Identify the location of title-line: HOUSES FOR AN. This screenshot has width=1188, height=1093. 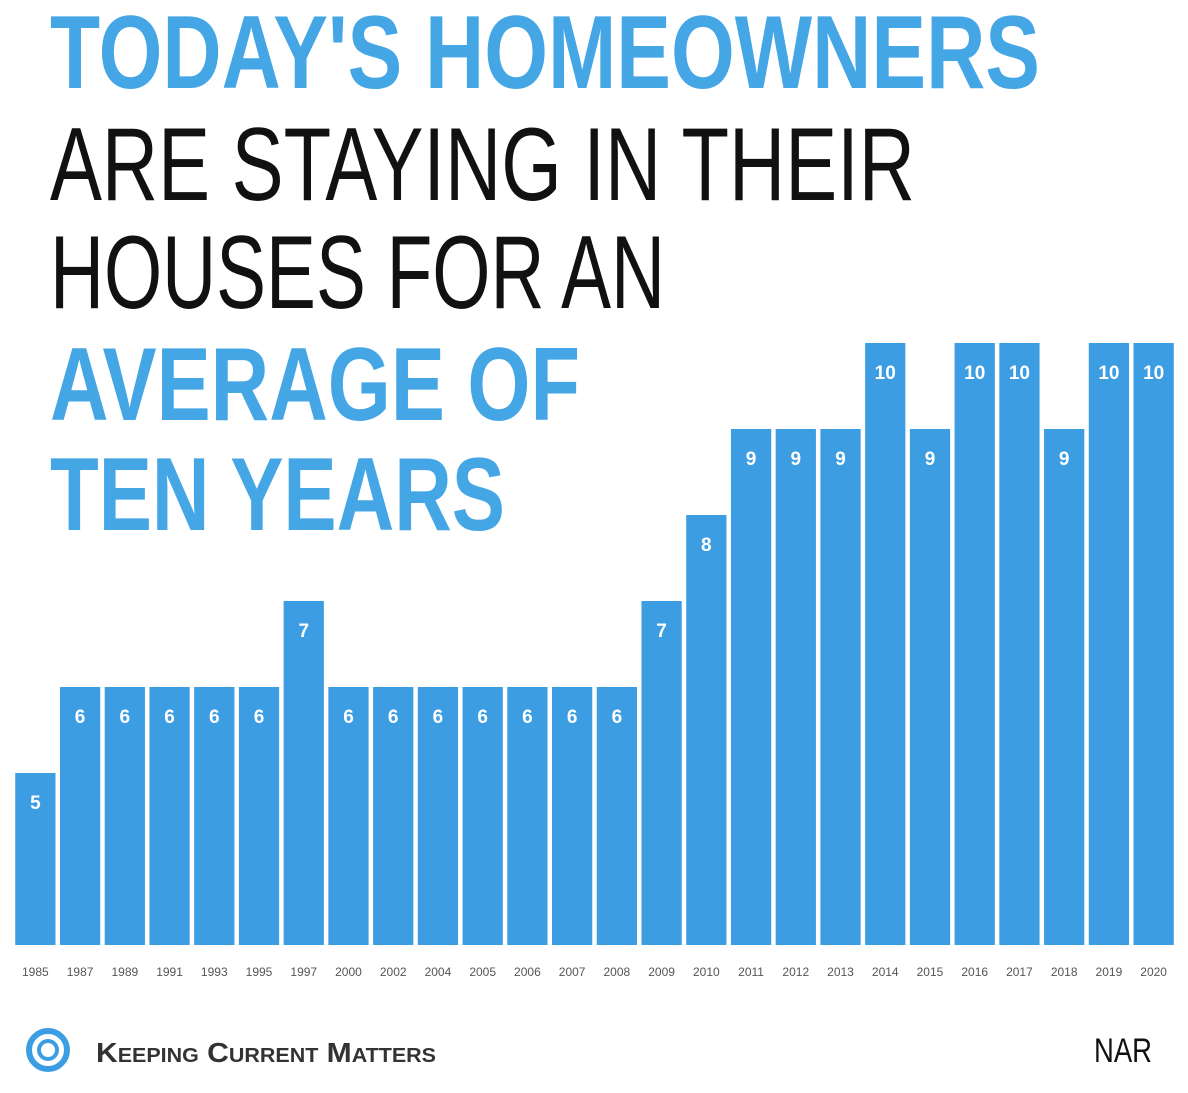
(357, 273).